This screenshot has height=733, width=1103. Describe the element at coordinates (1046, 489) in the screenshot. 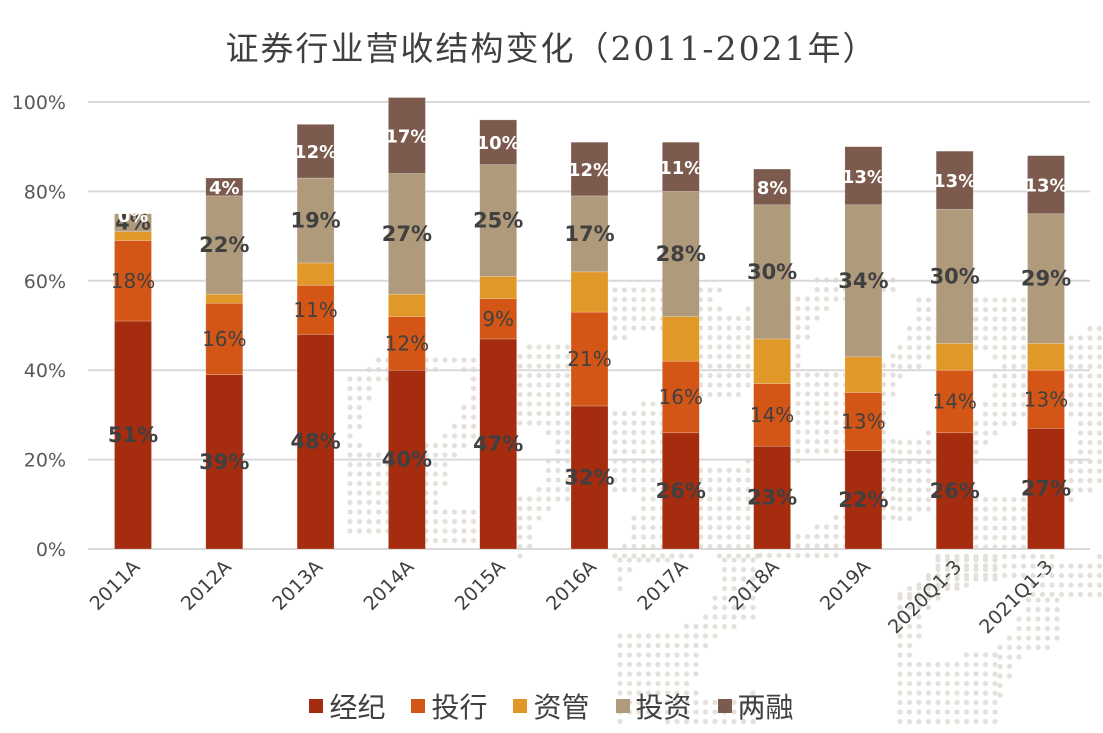

I see `data-label: 27%` at that location.